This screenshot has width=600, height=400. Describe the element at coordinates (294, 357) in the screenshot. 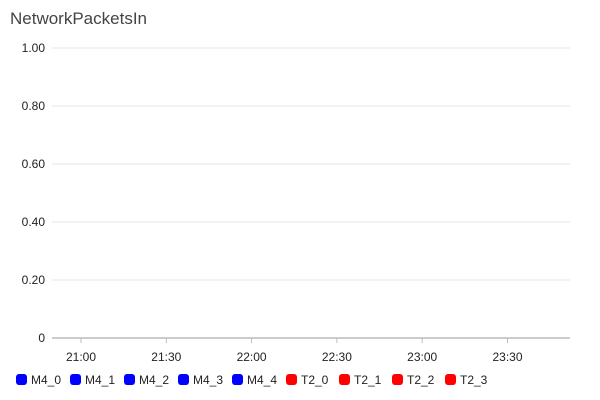

I see `x-tick-labels: 21:00 21:30 22:00 22:30 23:00 23:30` at that location.